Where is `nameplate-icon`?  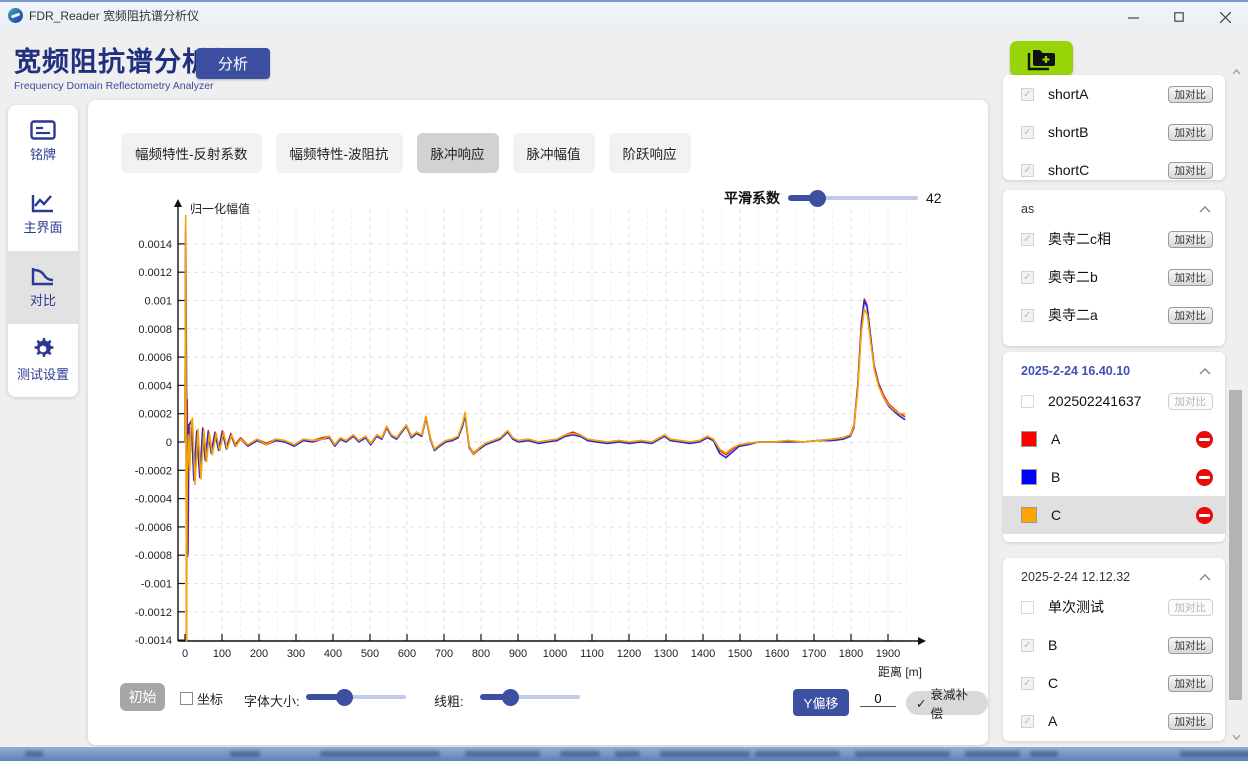 nameplate-icon is located at coordinates (43, 130).